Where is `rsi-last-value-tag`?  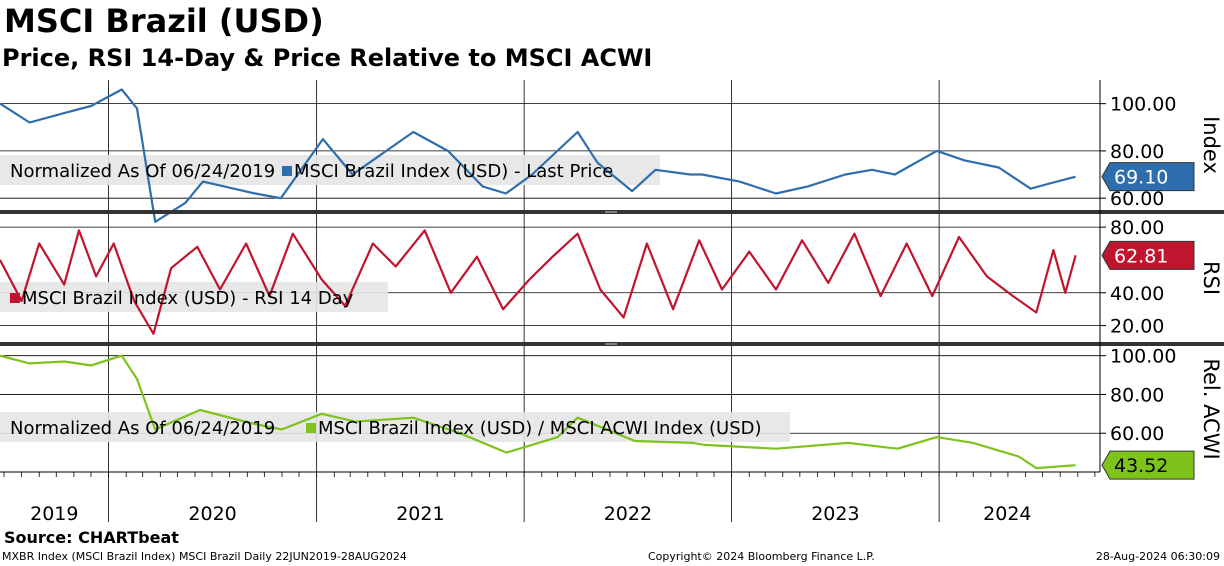
rsi-last-value-tag is located at coordinates (1148, 255).